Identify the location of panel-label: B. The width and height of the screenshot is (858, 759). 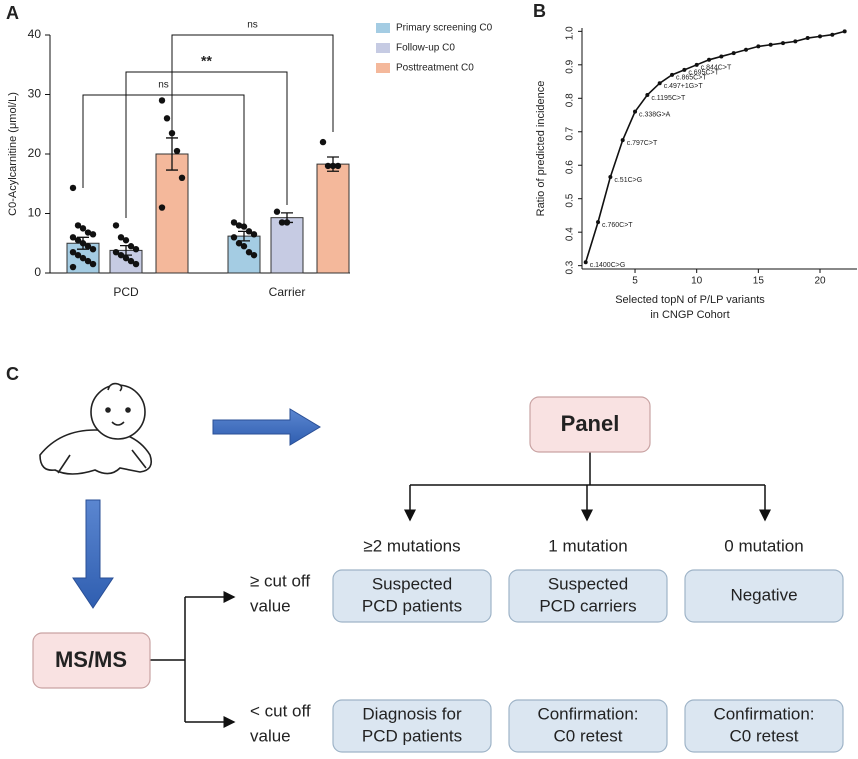
(539, 11).